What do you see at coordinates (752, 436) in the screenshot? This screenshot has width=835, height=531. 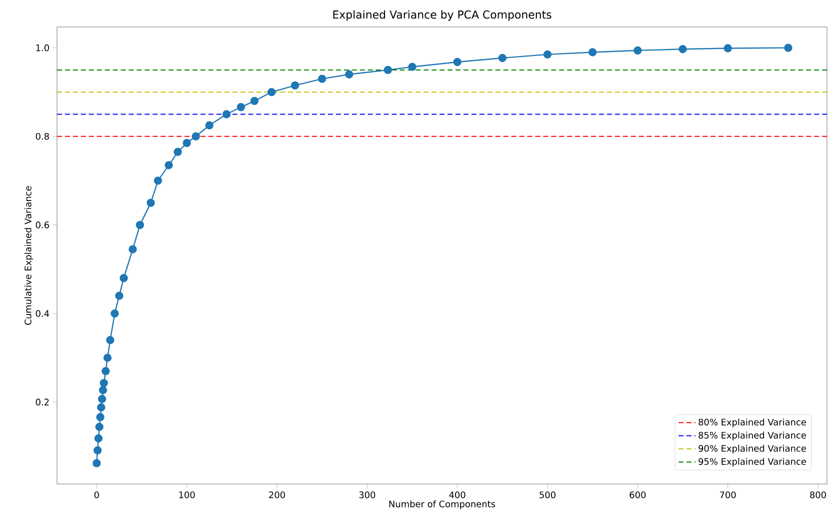 I see `legend-label: 85% Explained Variance` at bounding box center [752, 436].